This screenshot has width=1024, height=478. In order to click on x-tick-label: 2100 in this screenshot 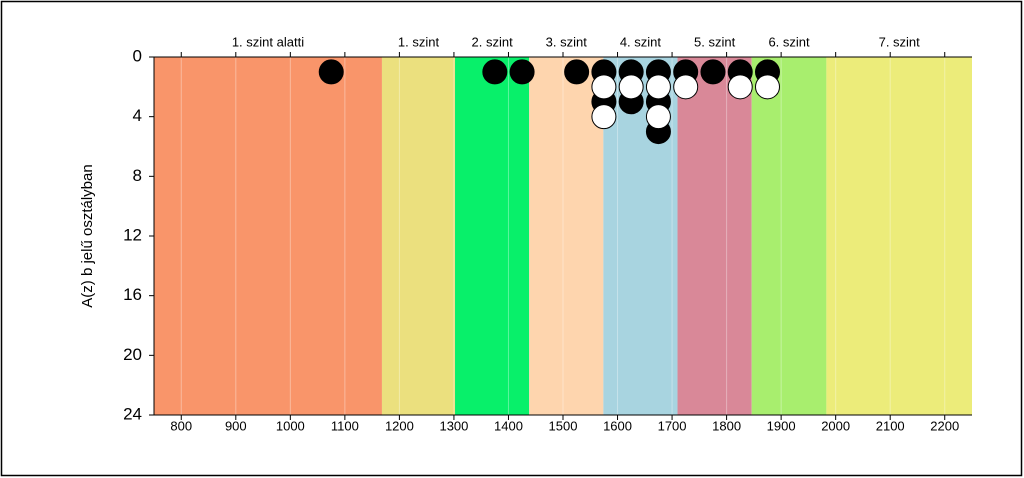, I will do `click(890, 425)`.